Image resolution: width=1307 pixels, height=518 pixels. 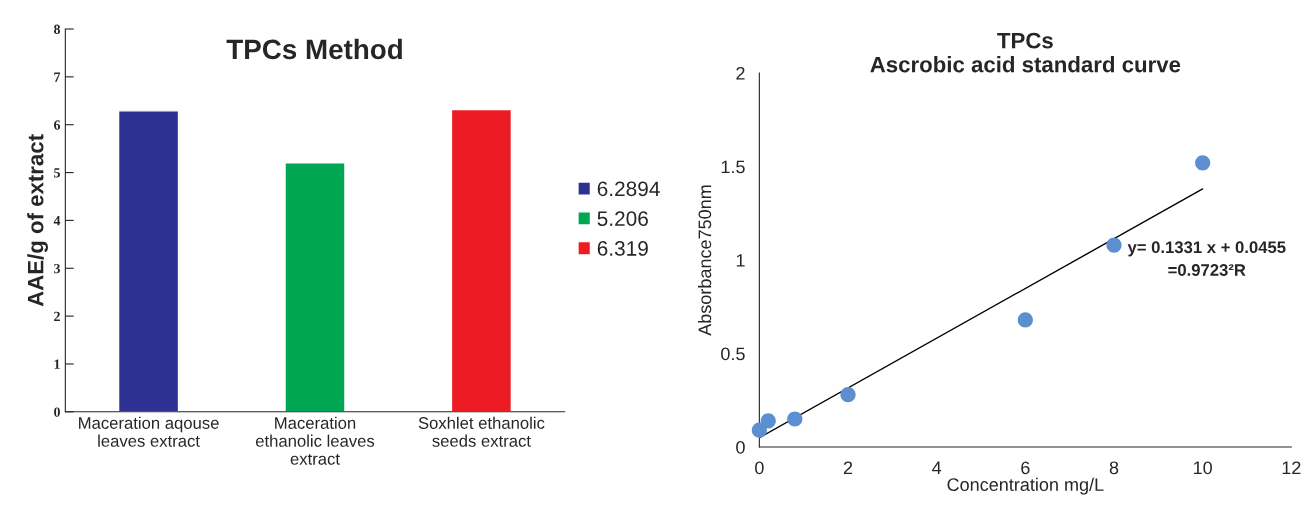 I want to click on y-axis-title: AAE/g of extract, so click(x=37, y=220).